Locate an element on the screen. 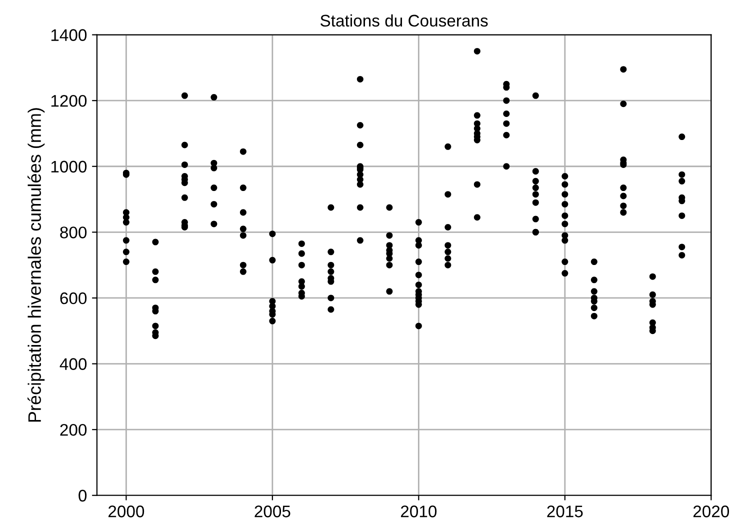 The width and height of the screenshot is (740, 527). y-tick-label: 1200 is located at coordinates (69, 100).